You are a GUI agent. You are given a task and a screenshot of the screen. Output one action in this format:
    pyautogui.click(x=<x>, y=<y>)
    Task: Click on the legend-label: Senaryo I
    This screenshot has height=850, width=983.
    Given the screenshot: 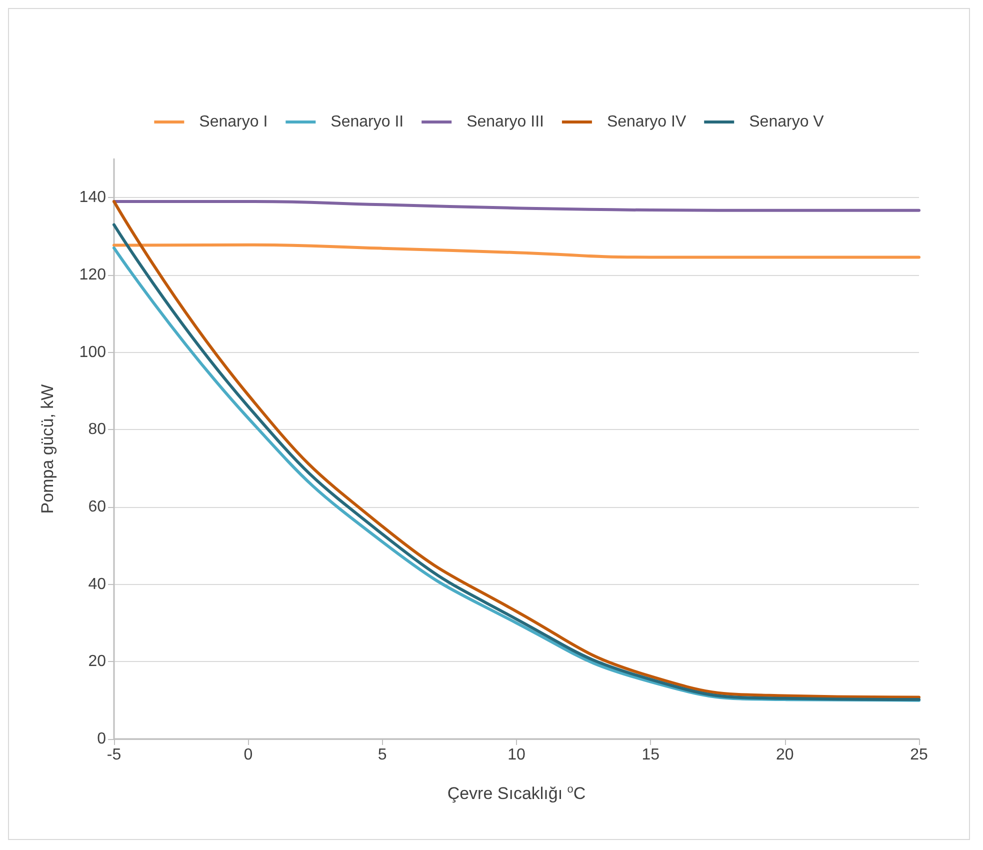 What is the action you would take?
    pyautogui.click(x=233, y=122)
    